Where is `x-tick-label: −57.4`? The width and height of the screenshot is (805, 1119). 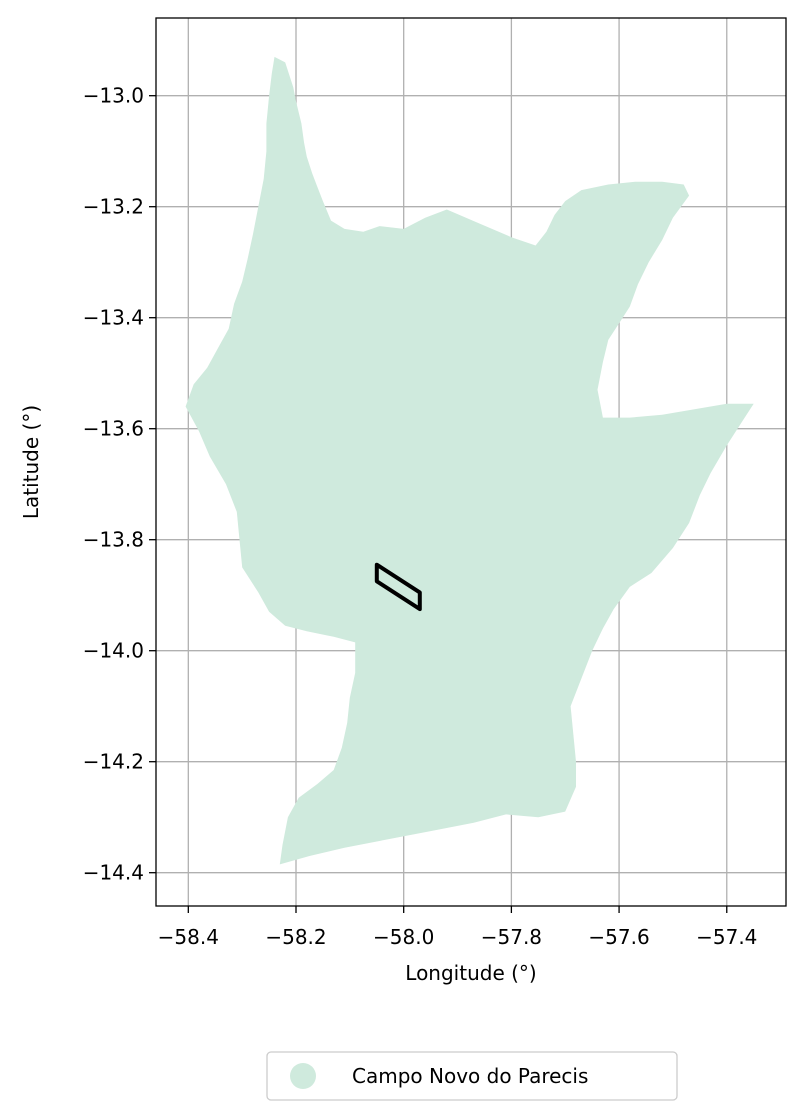
x-tick-label: −57.4 is located at coordinates (726, 937).